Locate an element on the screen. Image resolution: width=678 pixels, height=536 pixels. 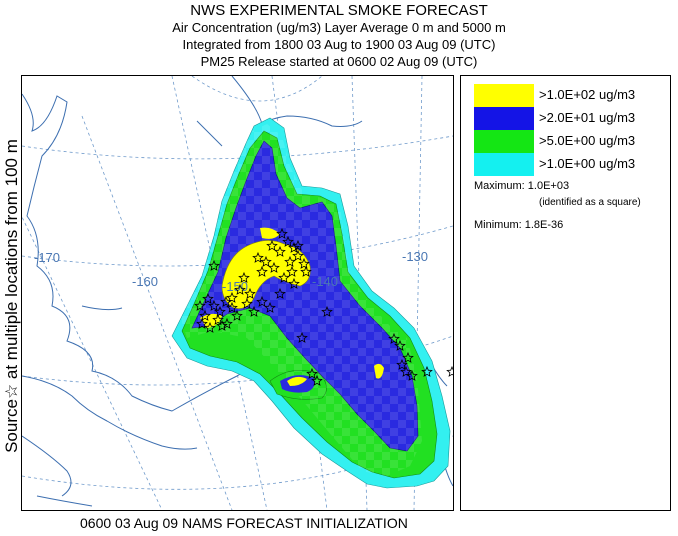
legend-item-blue: >2.0E+01 ug/m3 is located at coordinates (569, 118).